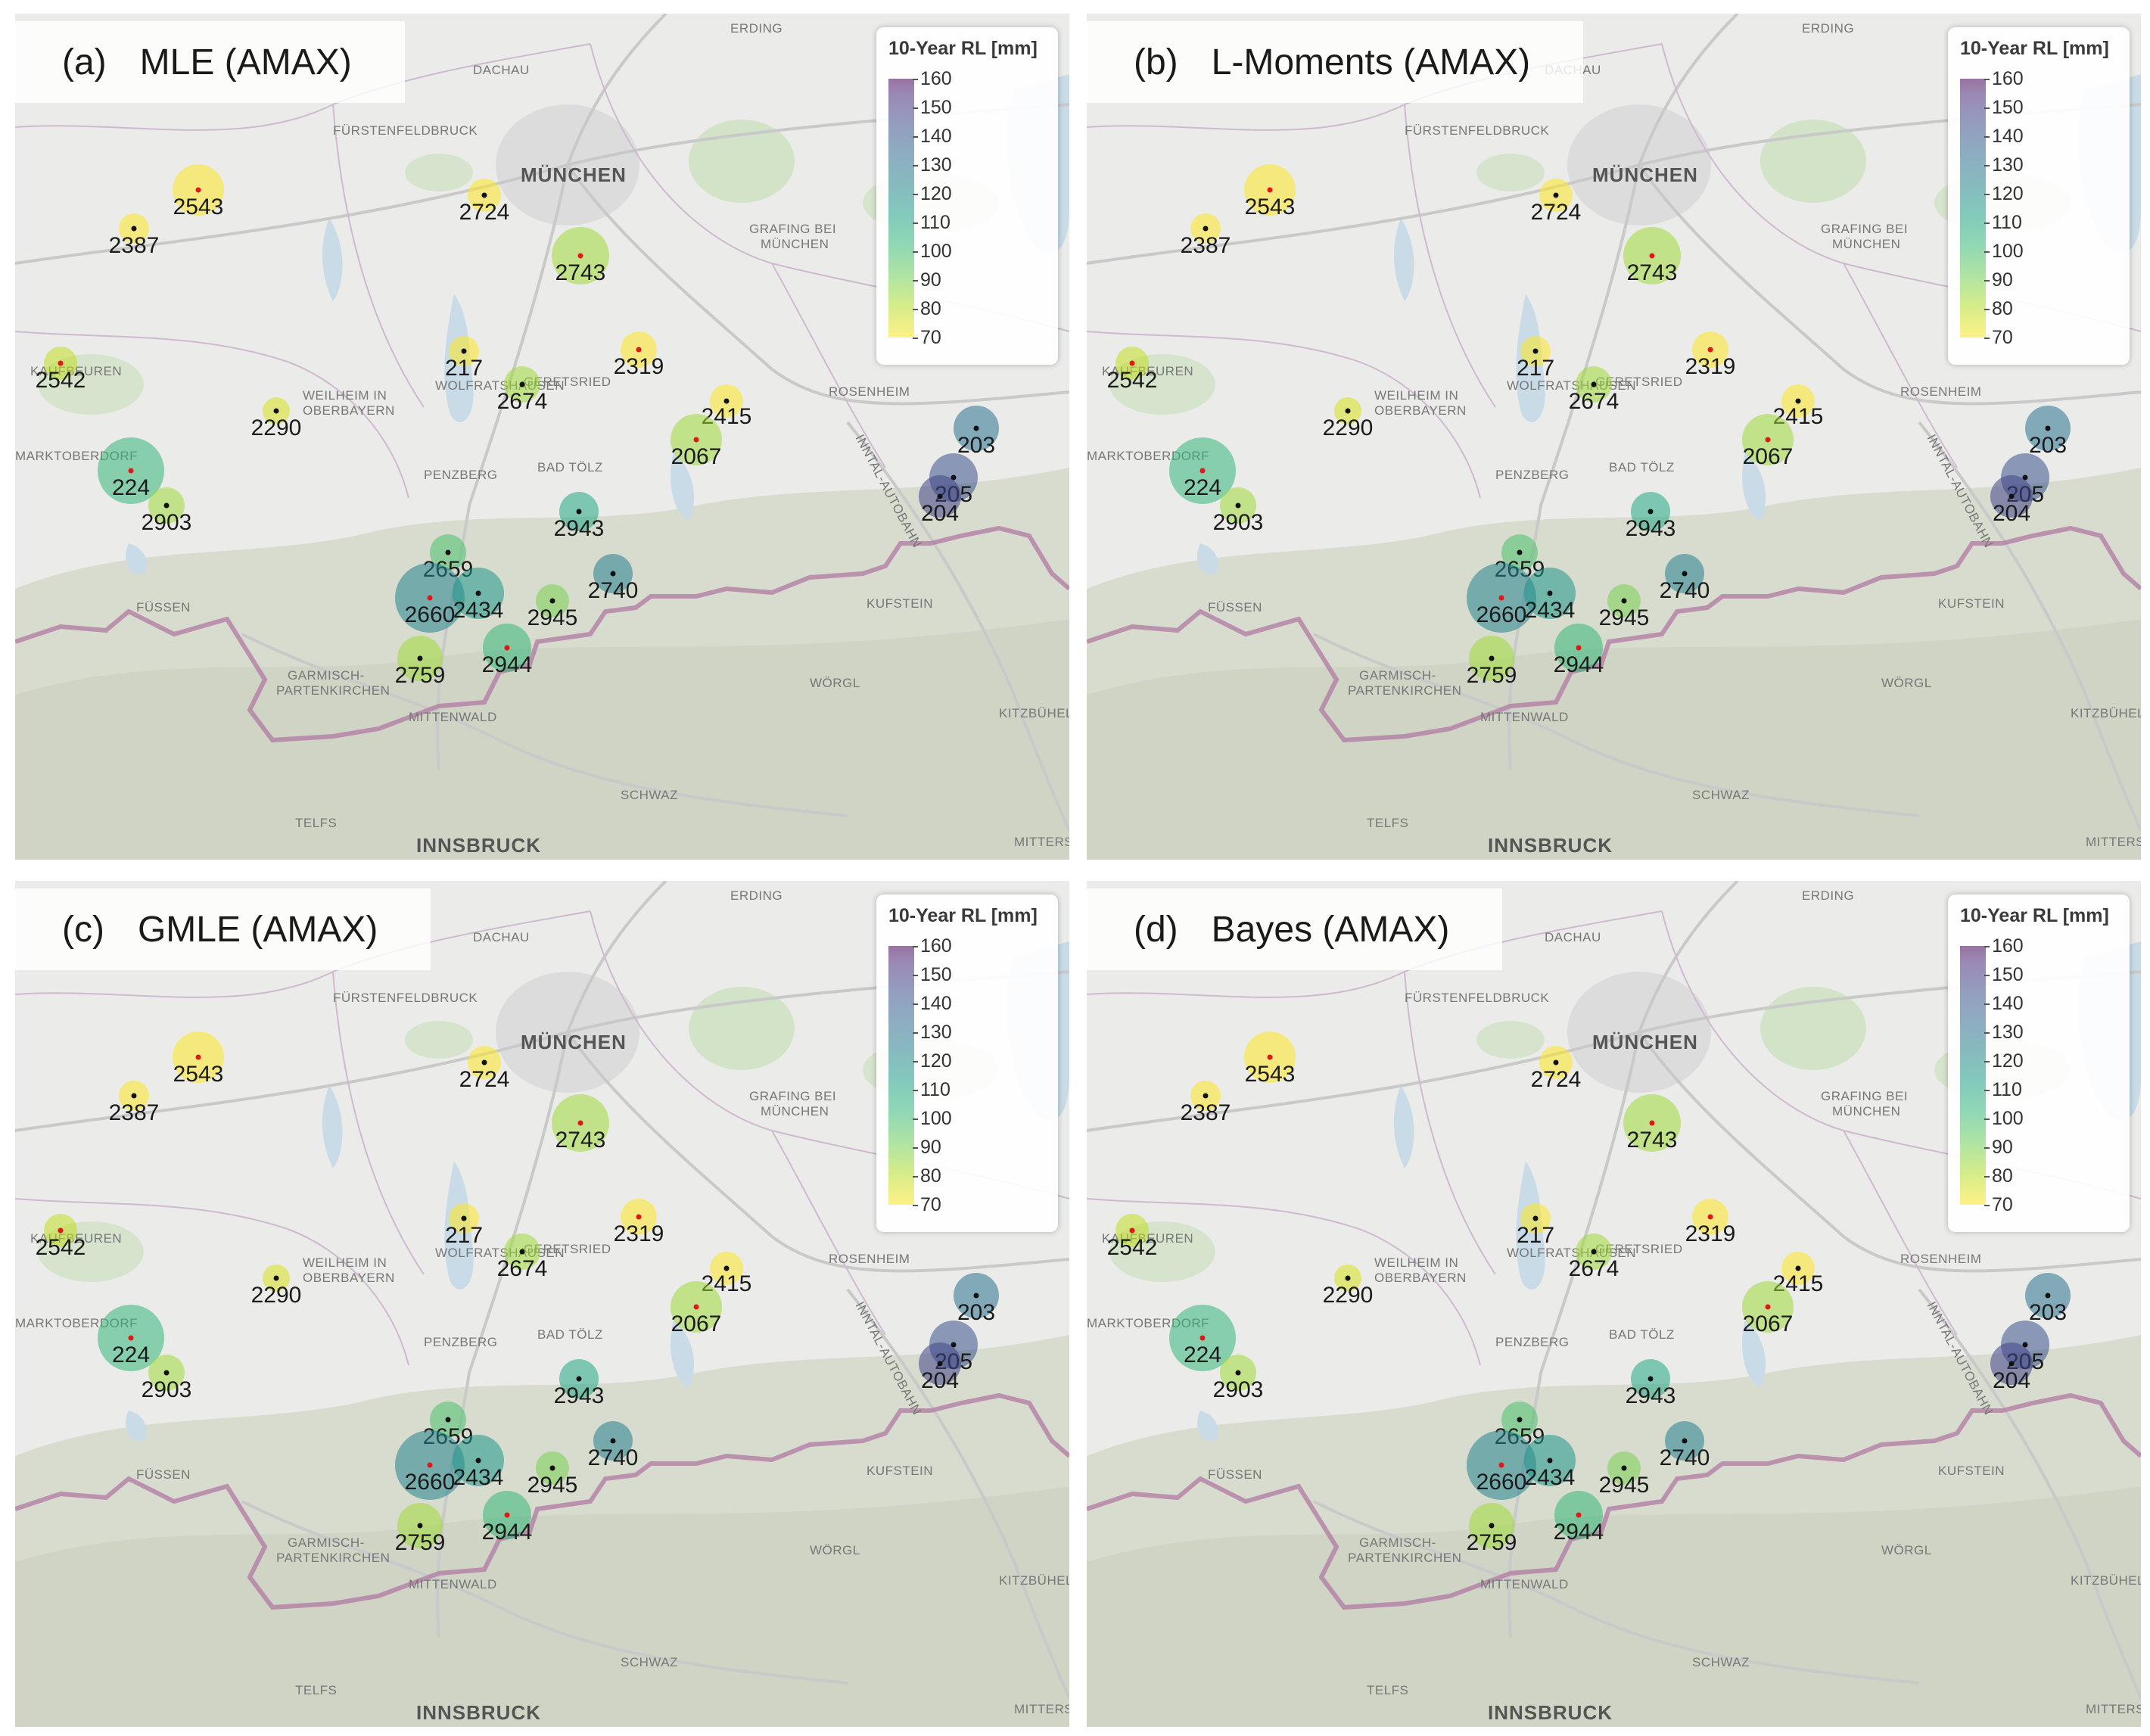 This screenshot has height=1736, width=2150. Describe the element at coordinates (1866, 244) in the screenshot. I see `place-label-grafing-2: MÜNCHEN` at that location.